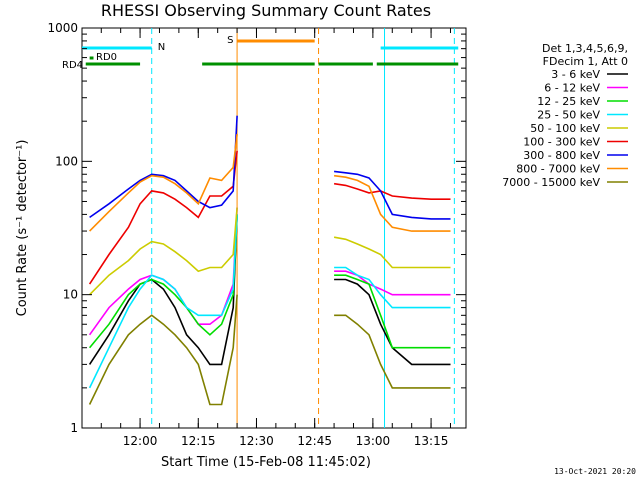 The width and height of the screenshot is (640, 480). I want to click on legend-label-6: 300 - 800 keV, so click(561, 155).